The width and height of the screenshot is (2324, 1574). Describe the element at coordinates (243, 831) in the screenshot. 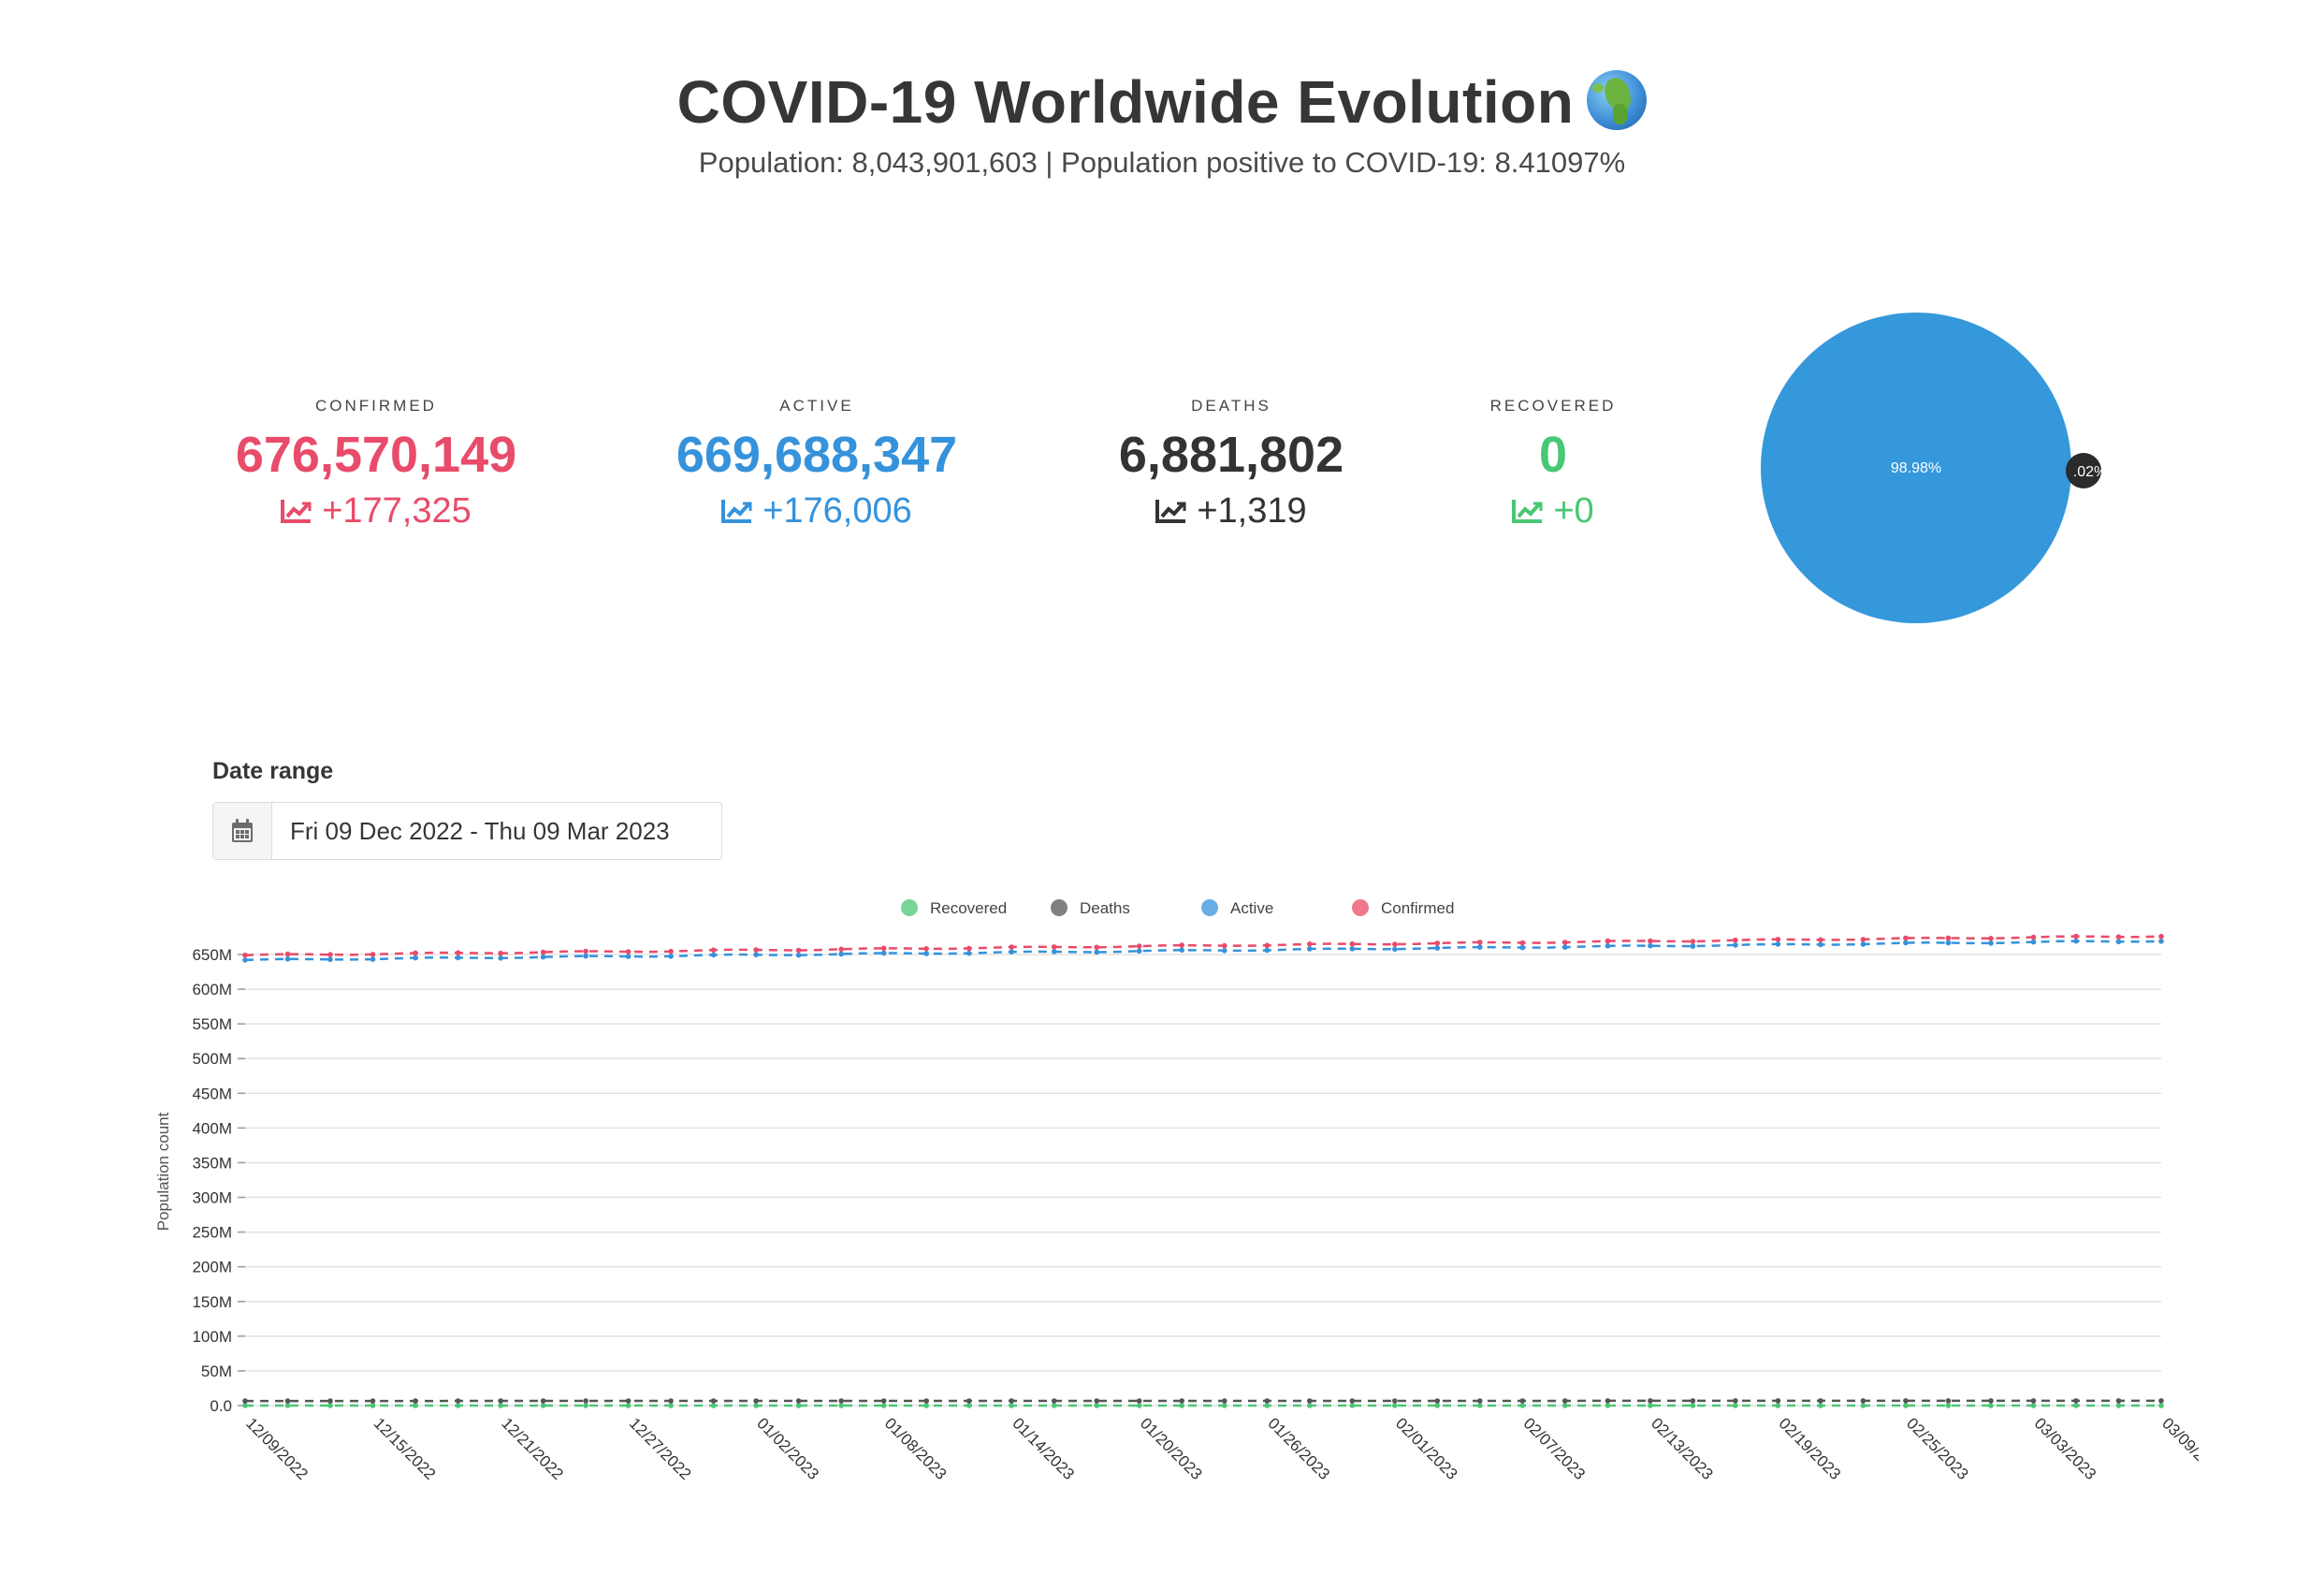

I see `calendar-icon-box` at that location.